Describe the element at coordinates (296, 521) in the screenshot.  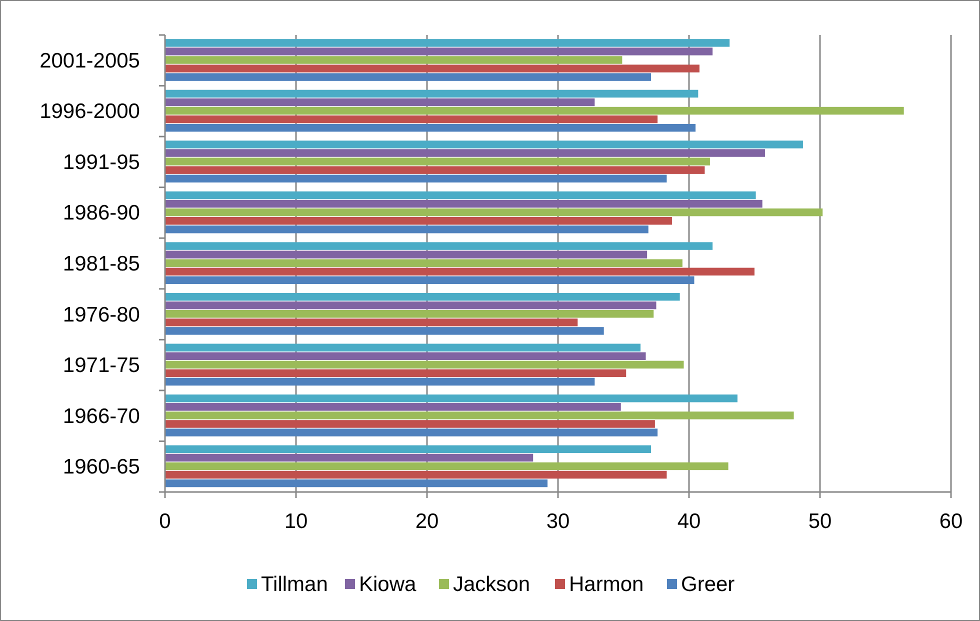
I see `x-tick-label: 10` at that location.